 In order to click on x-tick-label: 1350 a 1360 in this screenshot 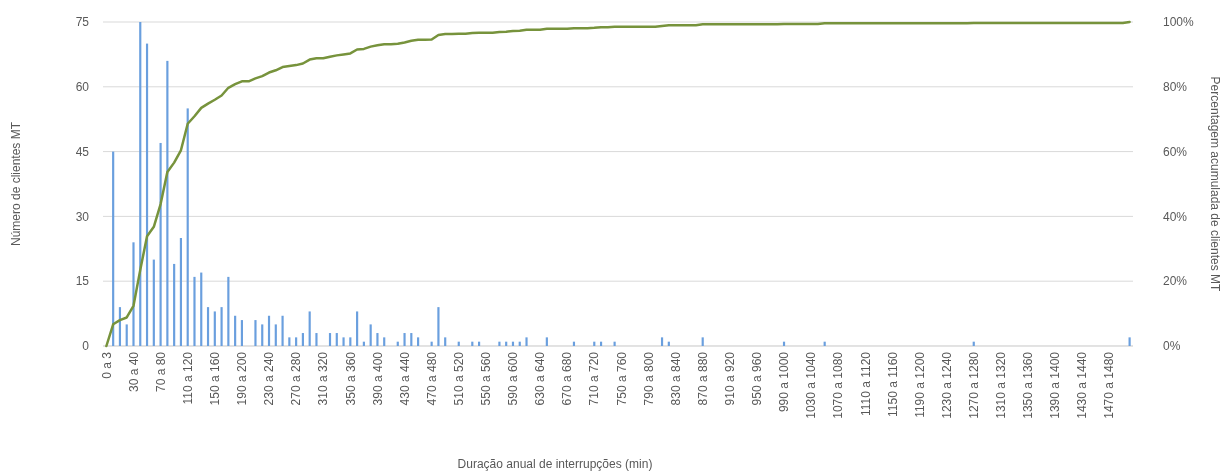, I will do `click(1028, 385)`.